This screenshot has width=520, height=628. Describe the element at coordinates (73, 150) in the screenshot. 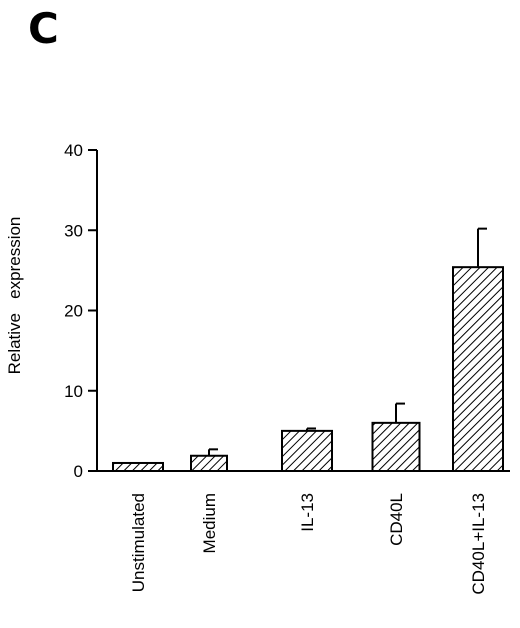

I see `y-tick-label: 40` at that location.